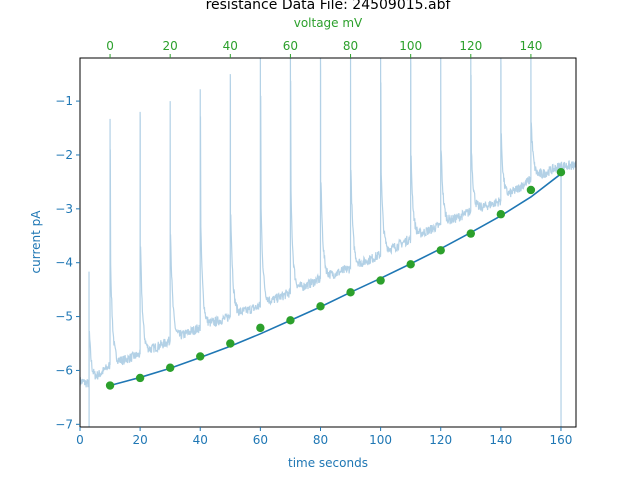  I want to click on x-tick-label: 160, so click(561, 440).